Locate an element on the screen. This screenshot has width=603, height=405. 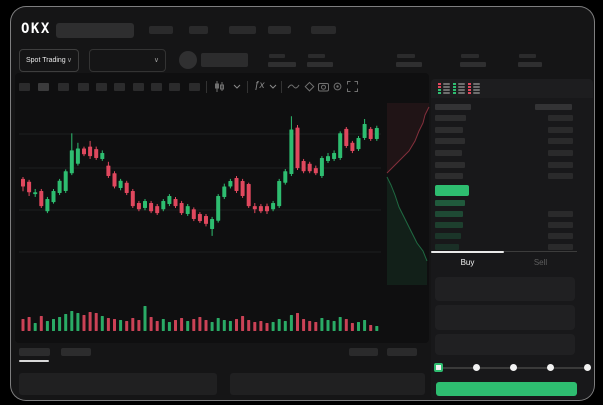
buy-submit-button is located at coordinates (506, 389).